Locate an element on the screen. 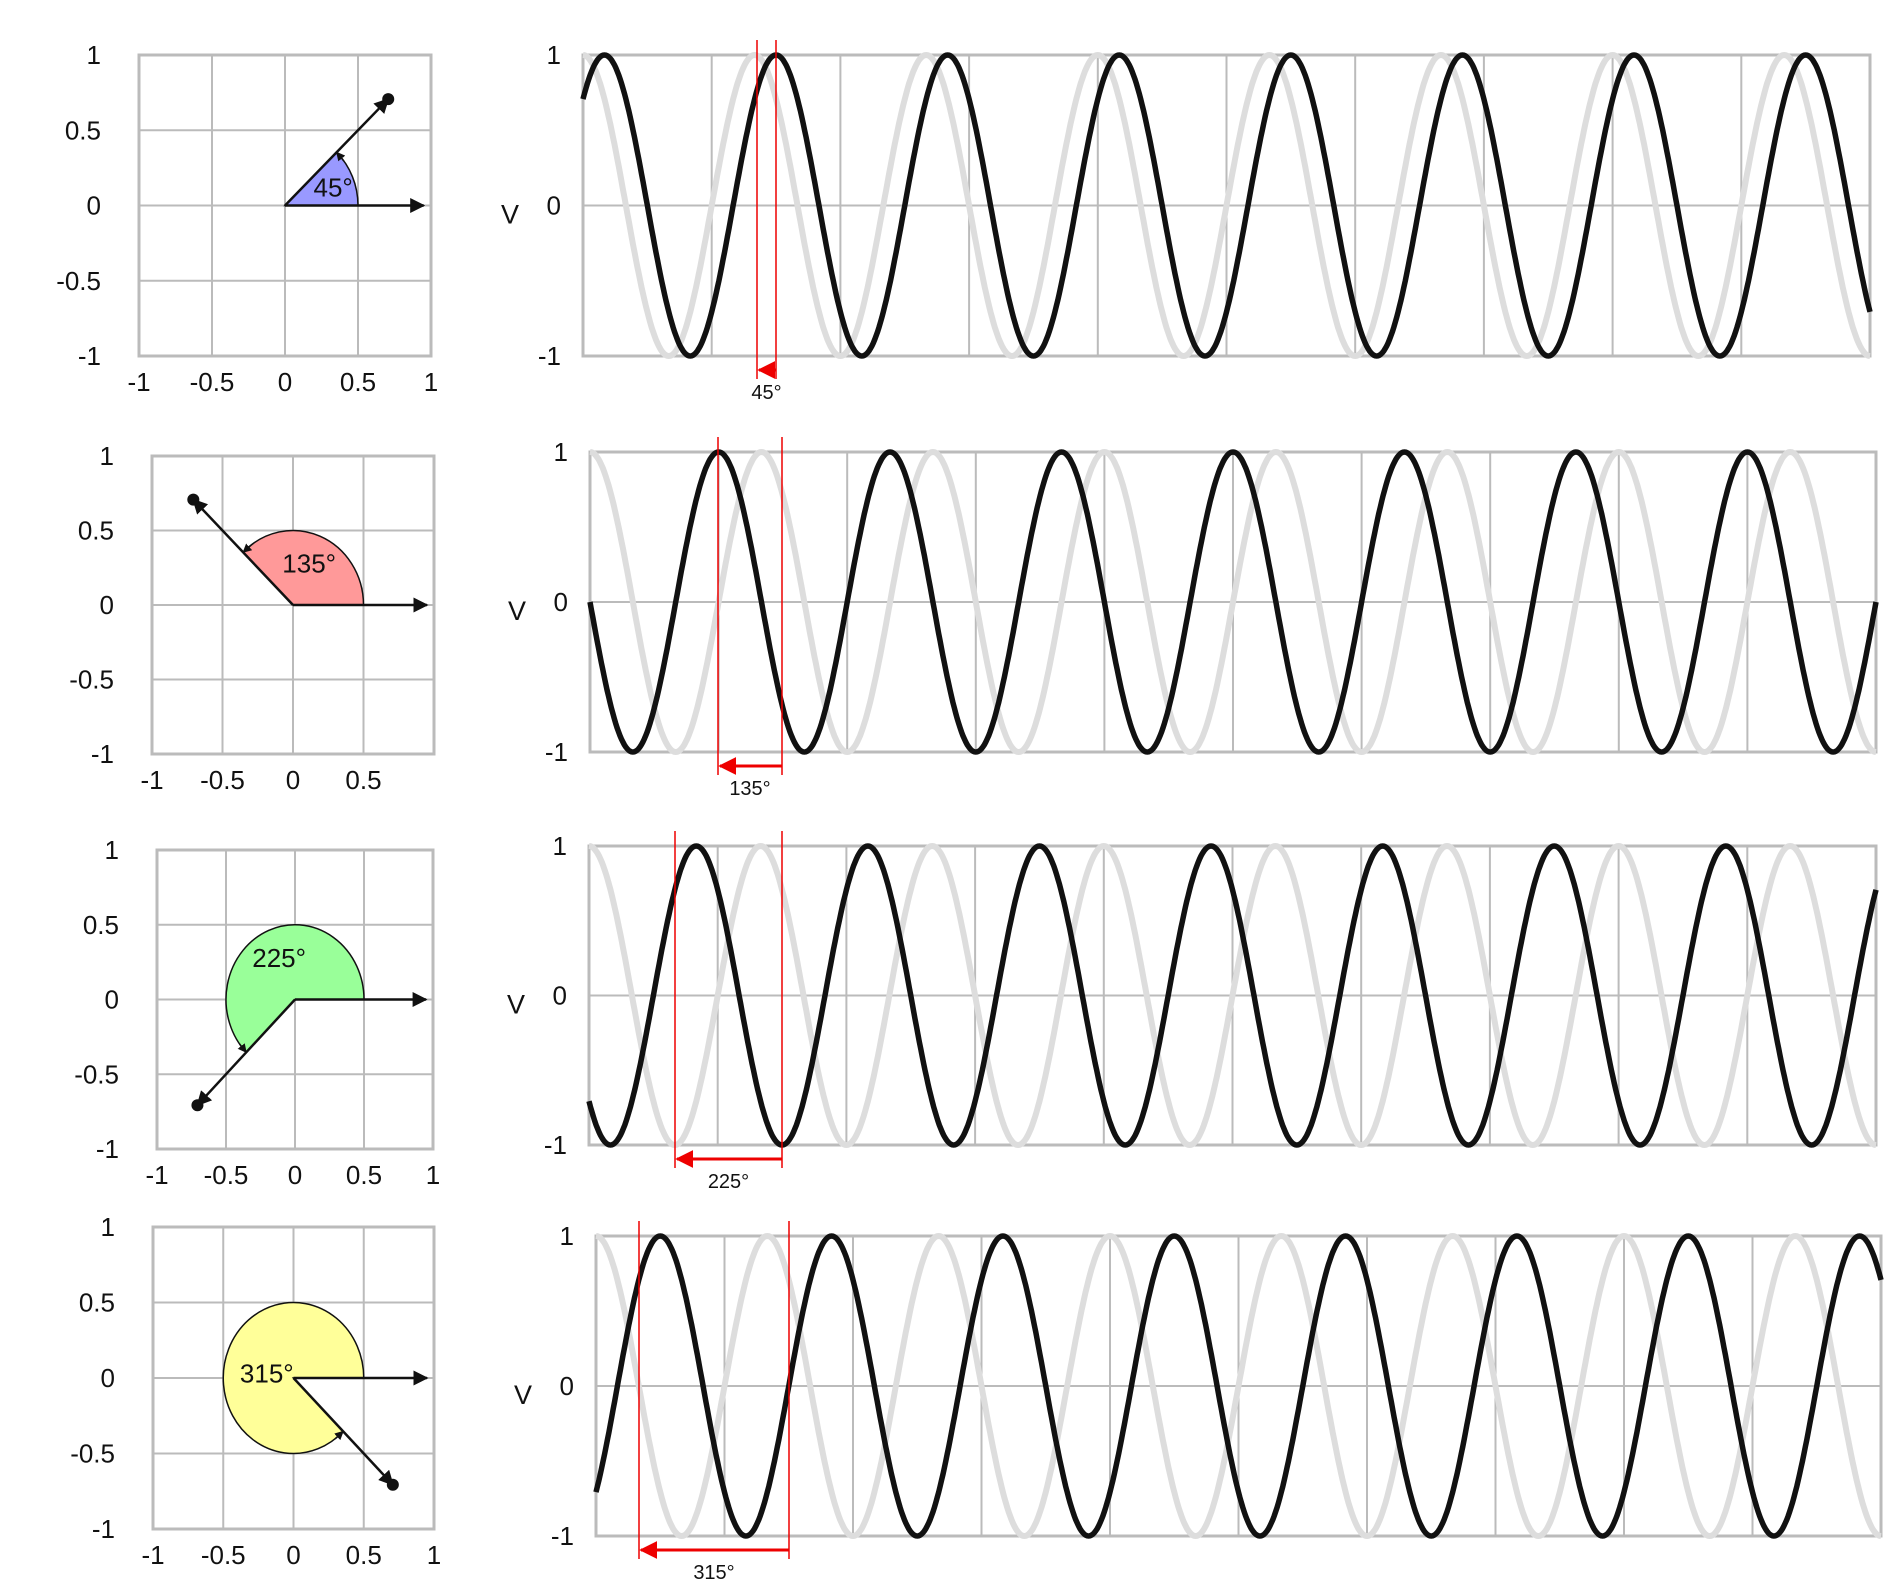  phase-shift-label: 225° is located at coordinates (728, 1182).